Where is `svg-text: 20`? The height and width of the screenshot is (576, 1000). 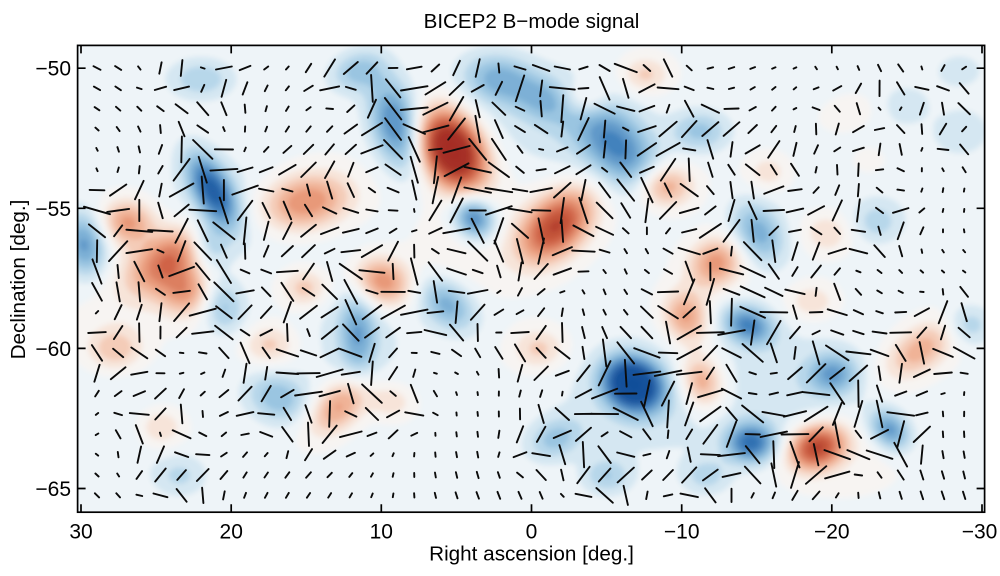
svg-text: 20 is located at coordinates (231, 532).